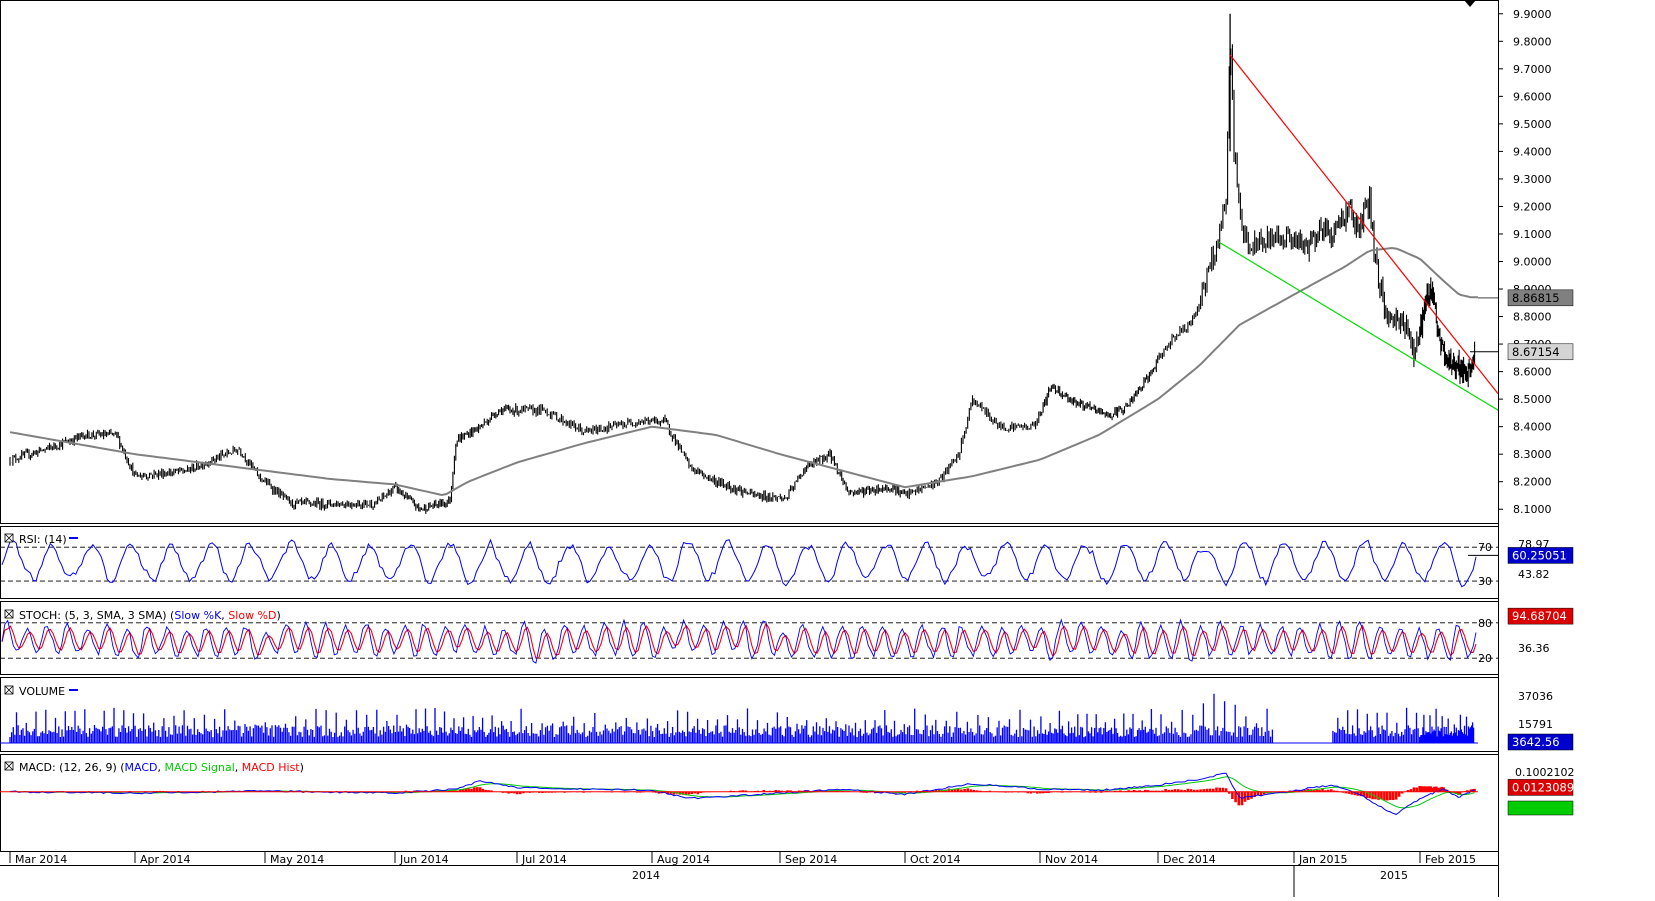  I want to click on macd-close-icon-cross, so click(9, 766).